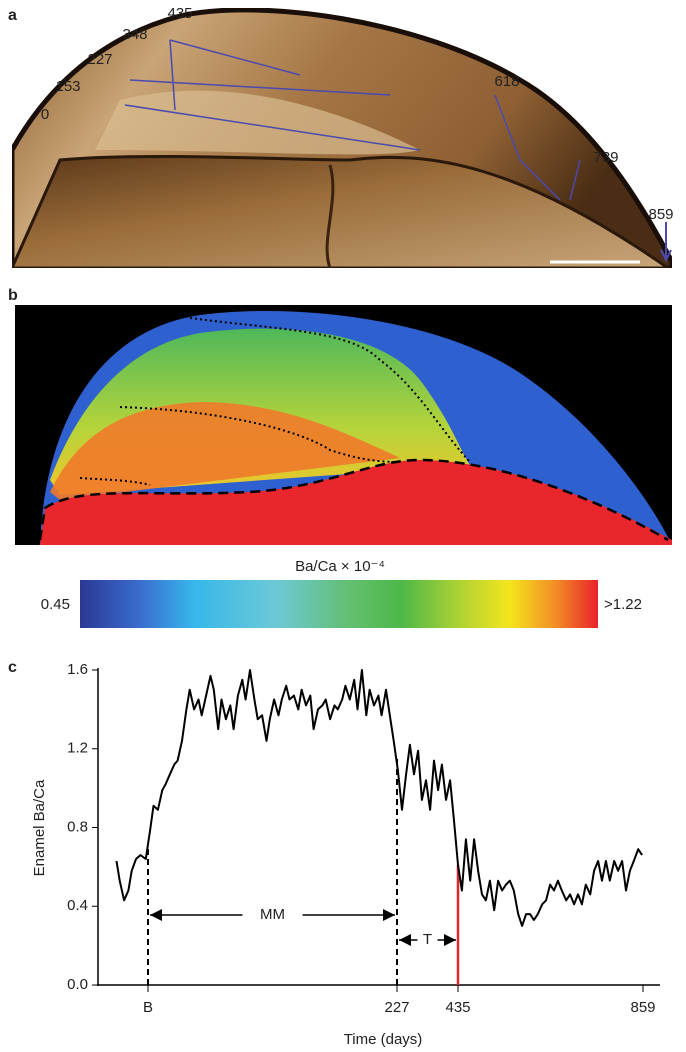 This screenshot has width=686, height=1052. Describe the element at coordinates (77, 984) in the screenshot. I see `y-tick-label: 0.0` at that location.